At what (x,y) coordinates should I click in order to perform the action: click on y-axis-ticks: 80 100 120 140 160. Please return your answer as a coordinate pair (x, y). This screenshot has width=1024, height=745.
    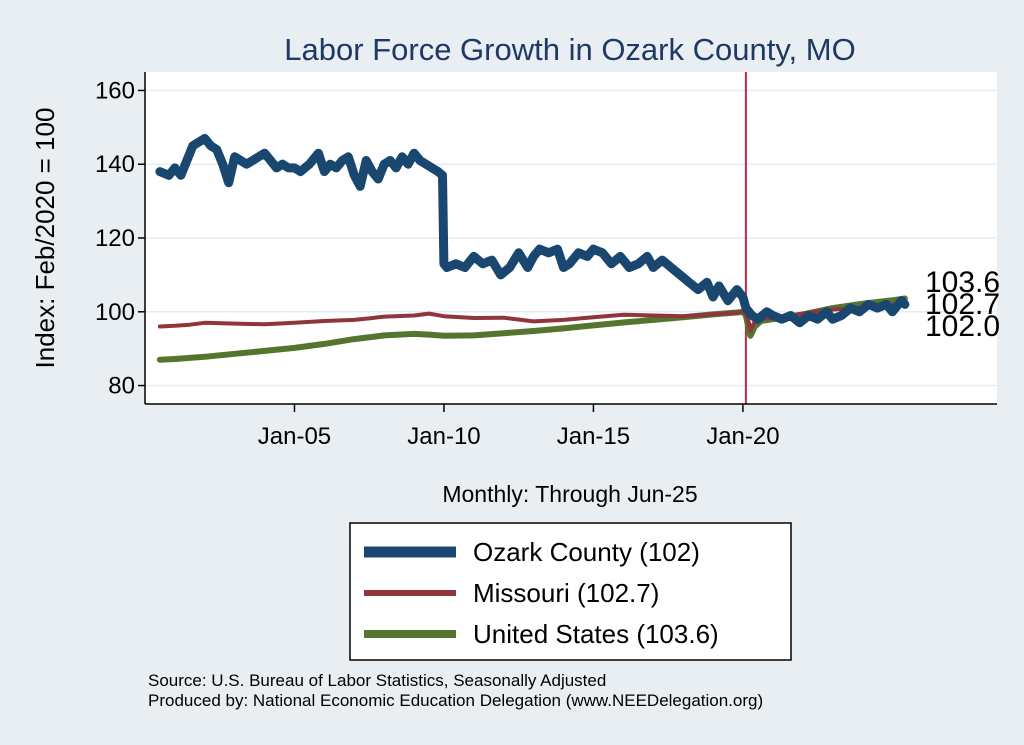
    Looking at the image, I should click on (120, 238).